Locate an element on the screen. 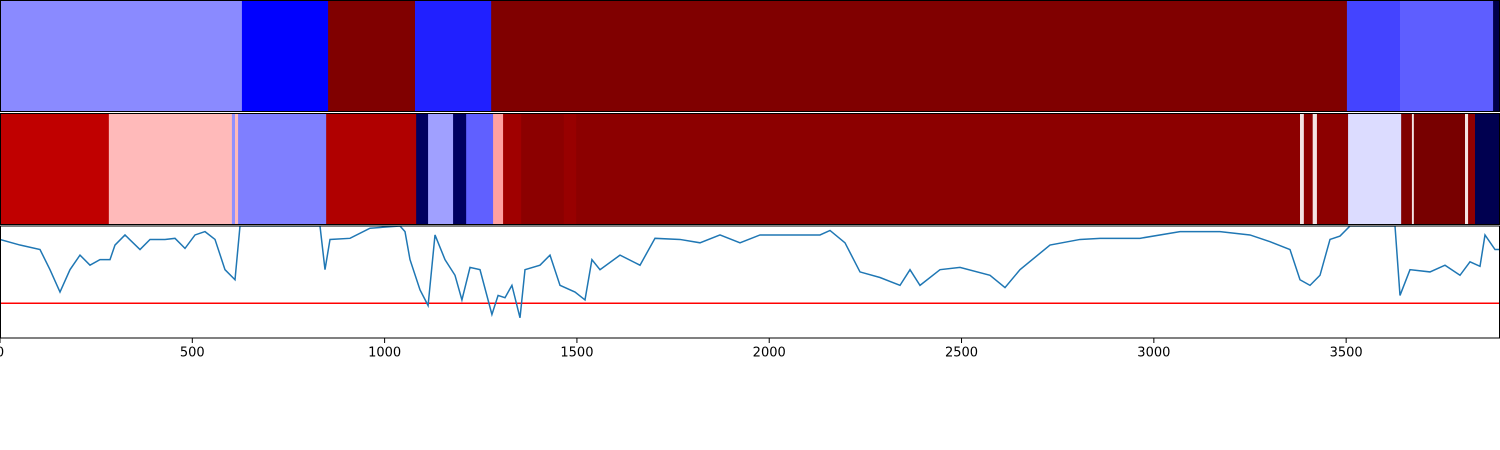 This screenshot has height=450, width=1500. x-tick-label: 2500 is located at coordinates (961, 353).